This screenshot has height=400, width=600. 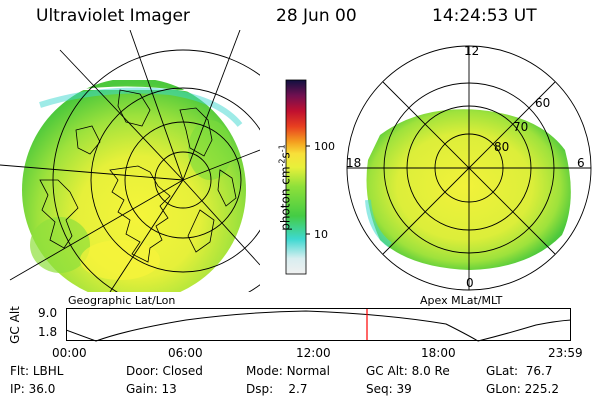 I want to click on mlt-label-0: 0, so click(x=470, y=283).